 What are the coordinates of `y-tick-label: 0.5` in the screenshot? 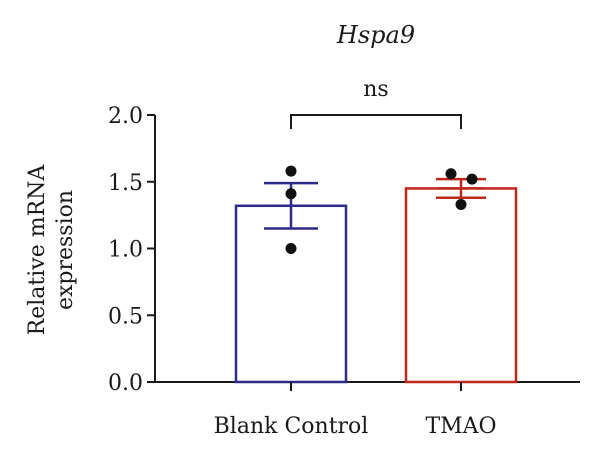 It's located at (125, 316).